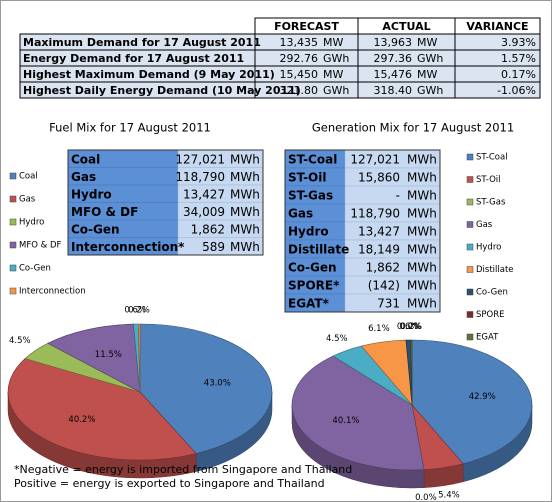  Describe the element at coordinates (487, 338) in the screenshot. I see `legend-label: EGAT` at that location.